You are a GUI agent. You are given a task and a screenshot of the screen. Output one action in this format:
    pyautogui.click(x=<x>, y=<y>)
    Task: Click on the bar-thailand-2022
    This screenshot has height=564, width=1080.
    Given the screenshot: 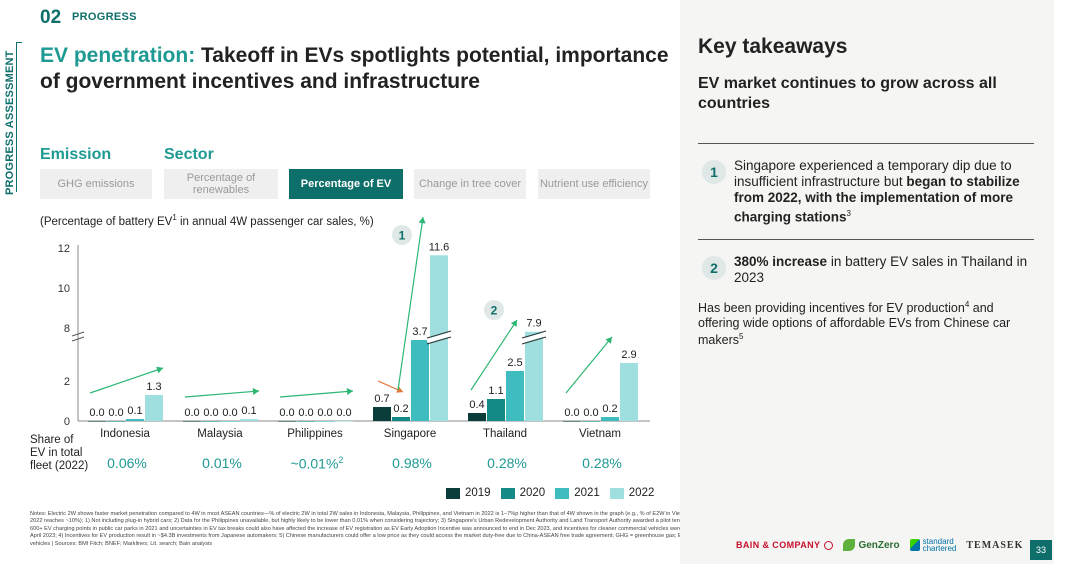 What is the action you would take?
    pyautogui.click(x=534, y=376)
    